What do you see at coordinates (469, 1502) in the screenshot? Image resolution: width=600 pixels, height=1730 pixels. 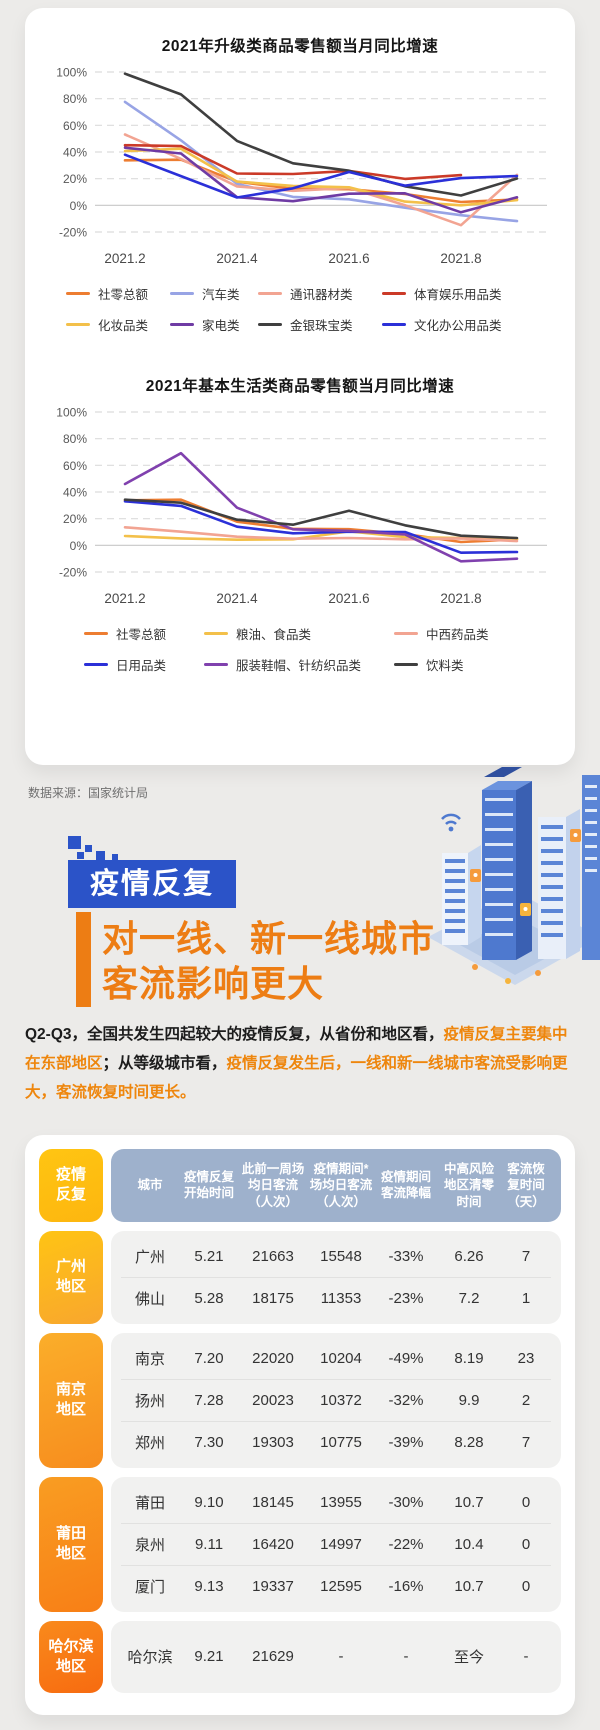 I see `table-cell: 10.7` at bounding box center [469, 1502].